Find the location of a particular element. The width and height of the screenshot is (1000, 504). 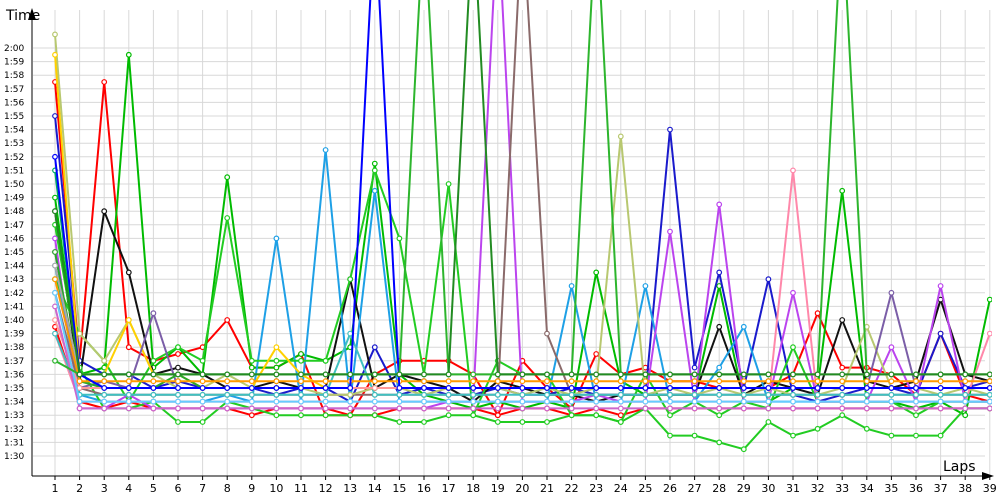

x-tick-label: 39 is located at coordinates (990, 488).